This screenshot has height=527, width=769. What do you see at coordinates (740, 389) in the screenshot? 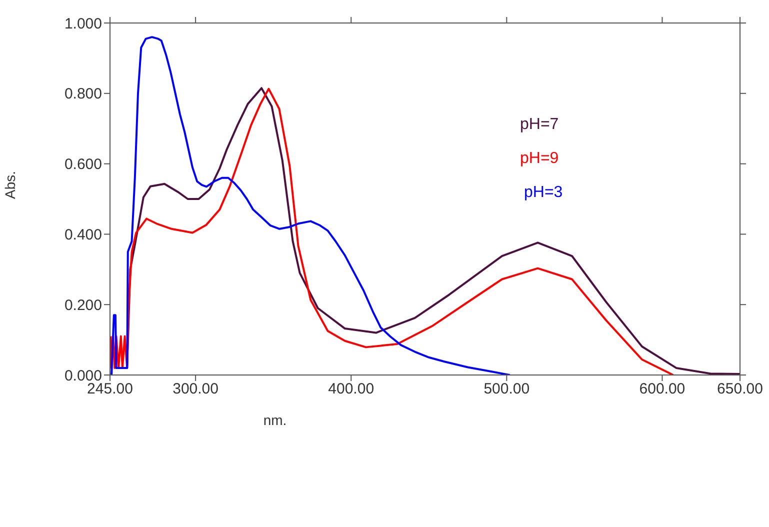
I see `x-tick-label: 650.00` at bounding box center [740, 389].